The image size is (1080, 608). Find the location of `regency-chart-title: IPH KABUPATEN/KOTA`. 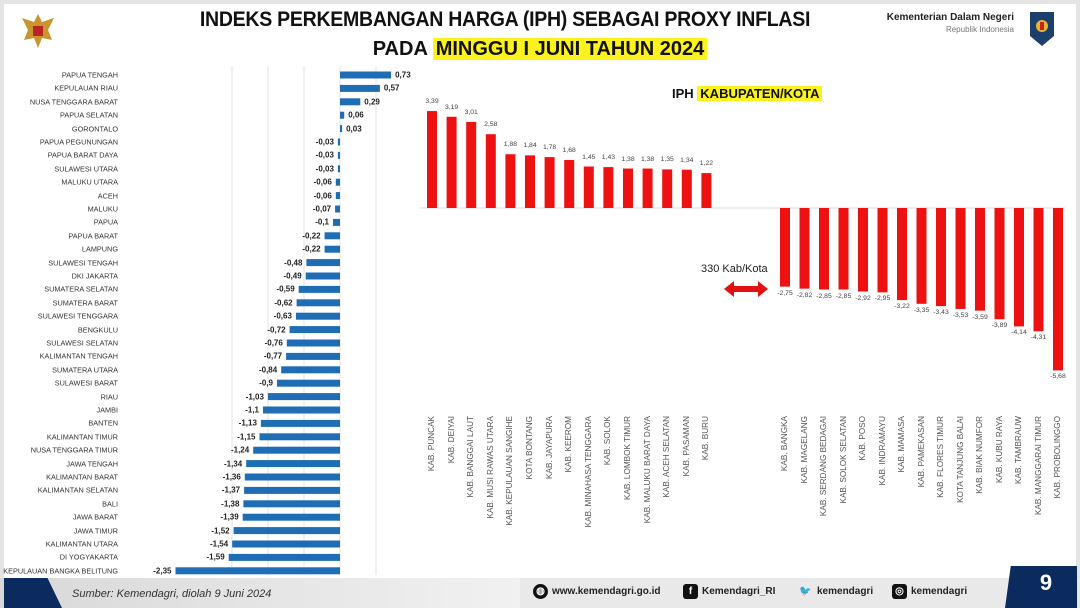

regency-chart-title: IPH KABUPATEN/KOTA is located at coordinates (747, 93).